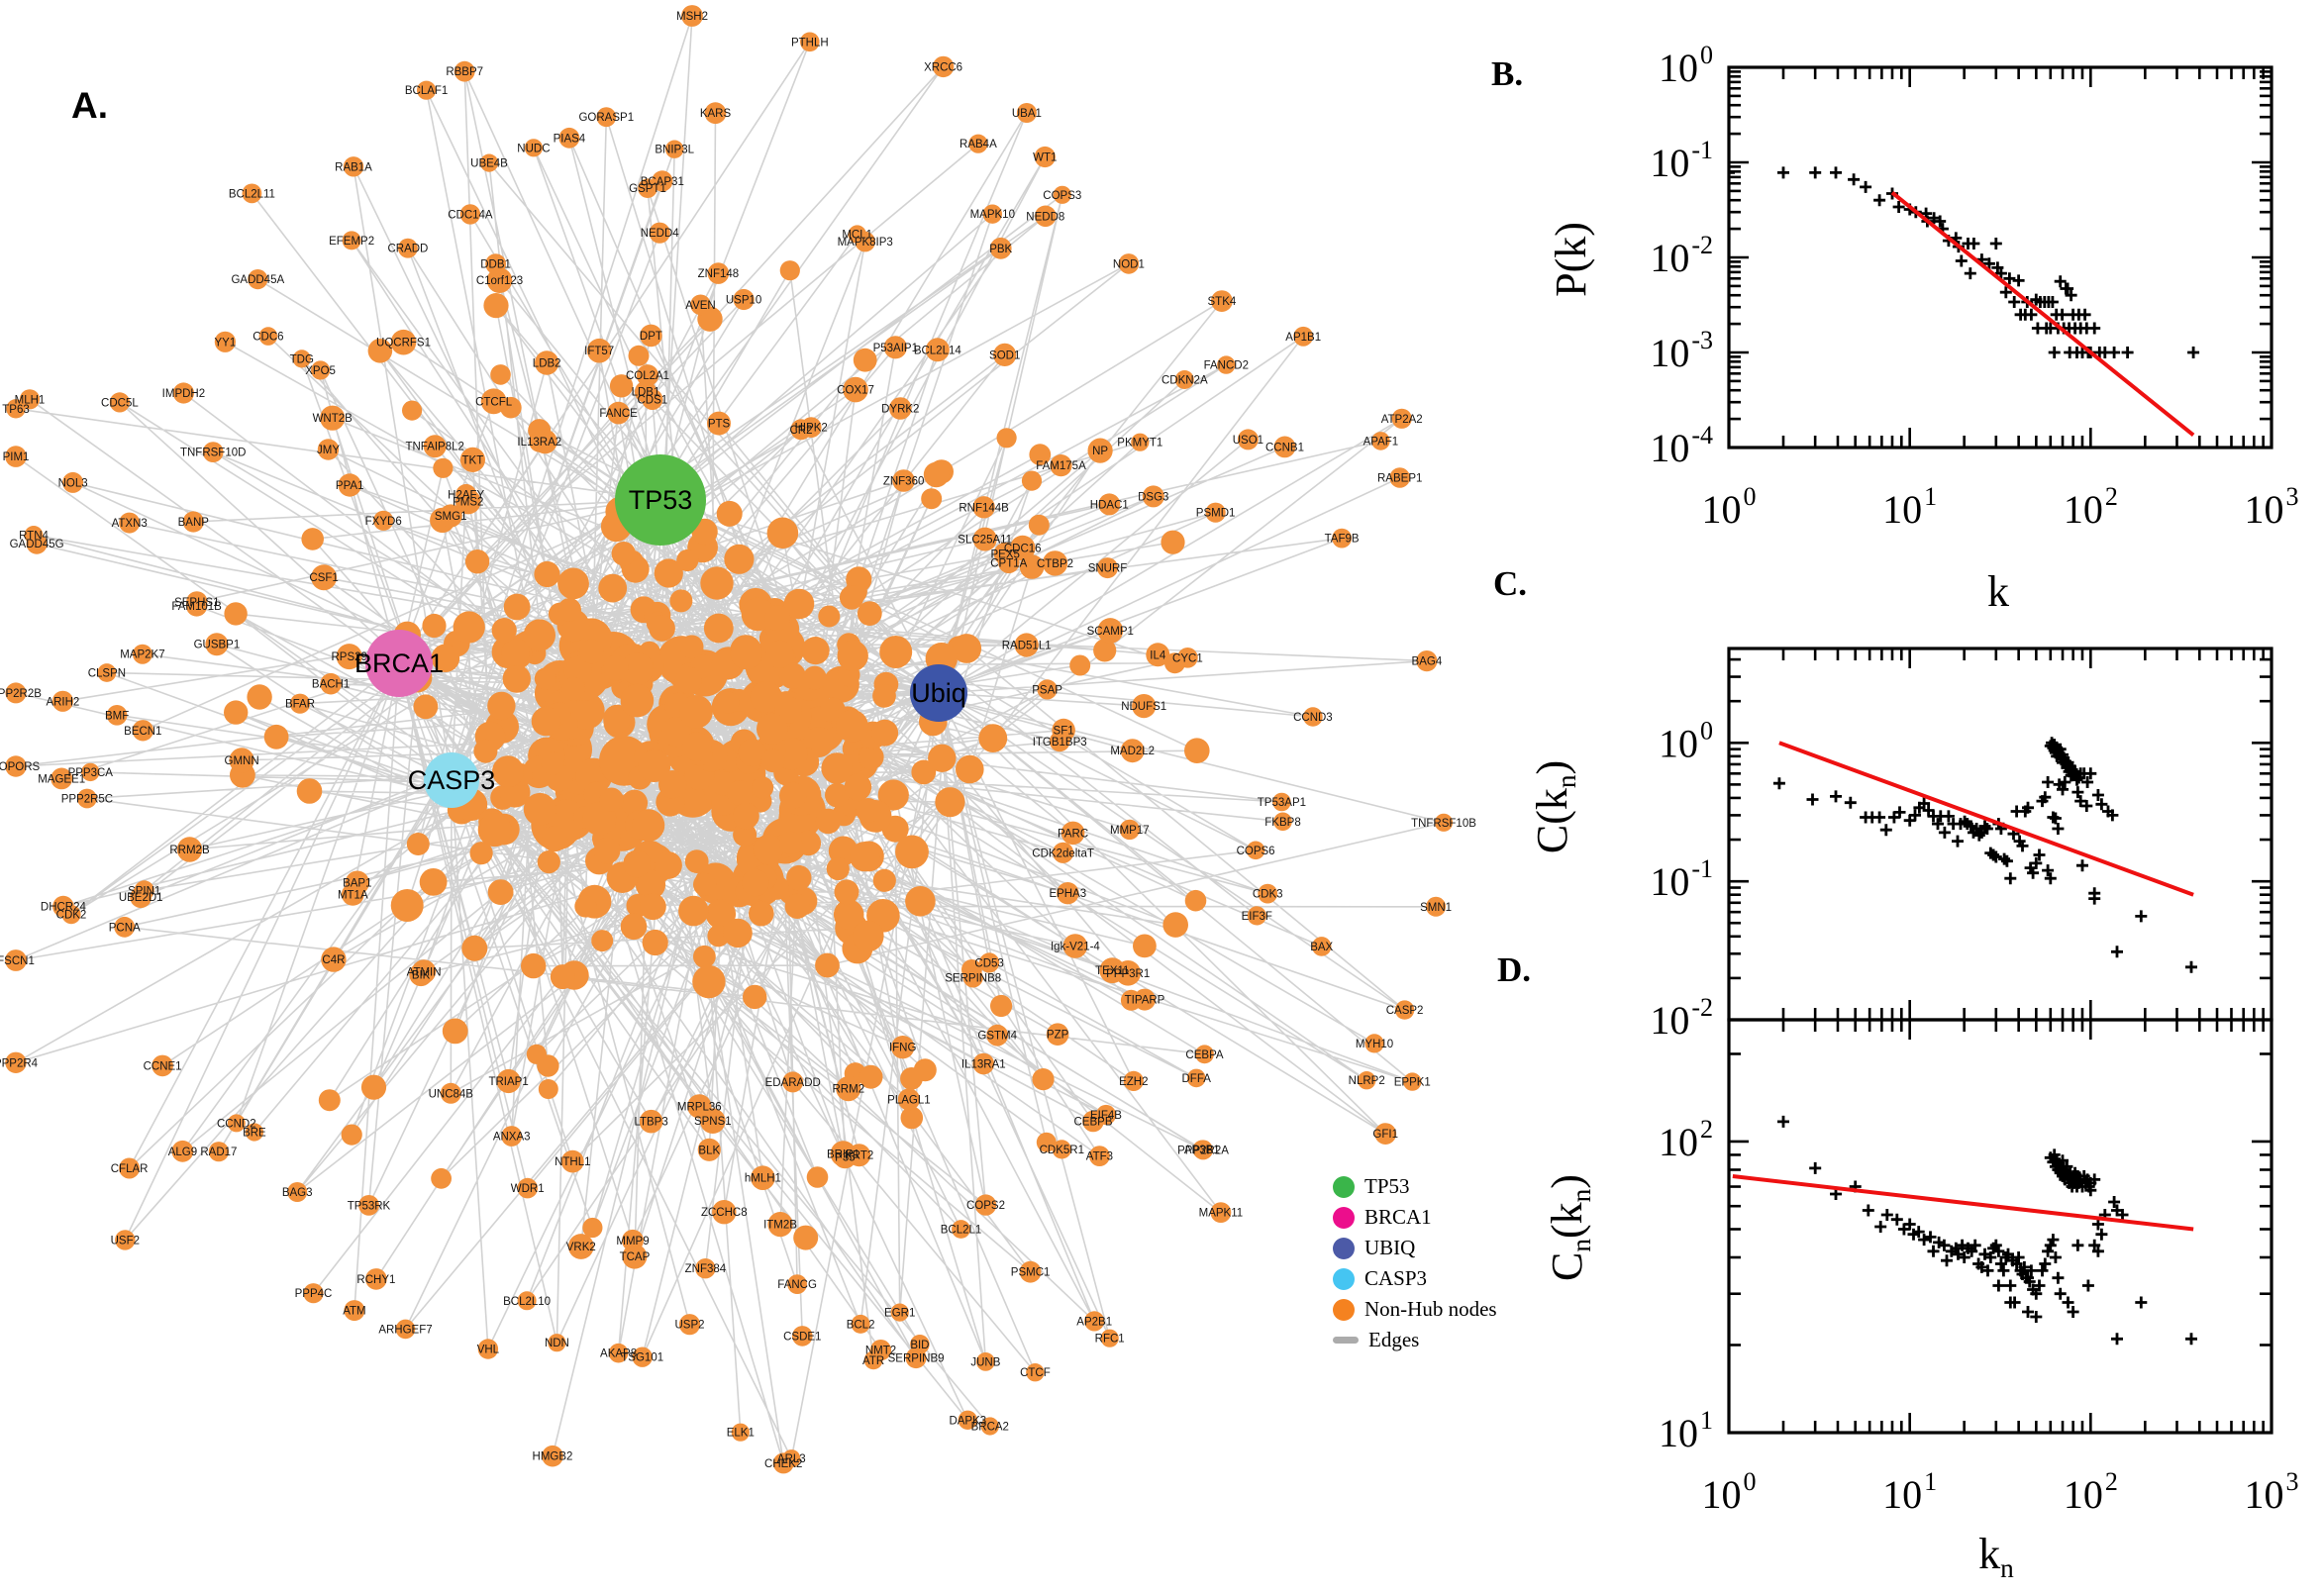  I want to click on gene-label: PSMD1, so click(1216, 514).